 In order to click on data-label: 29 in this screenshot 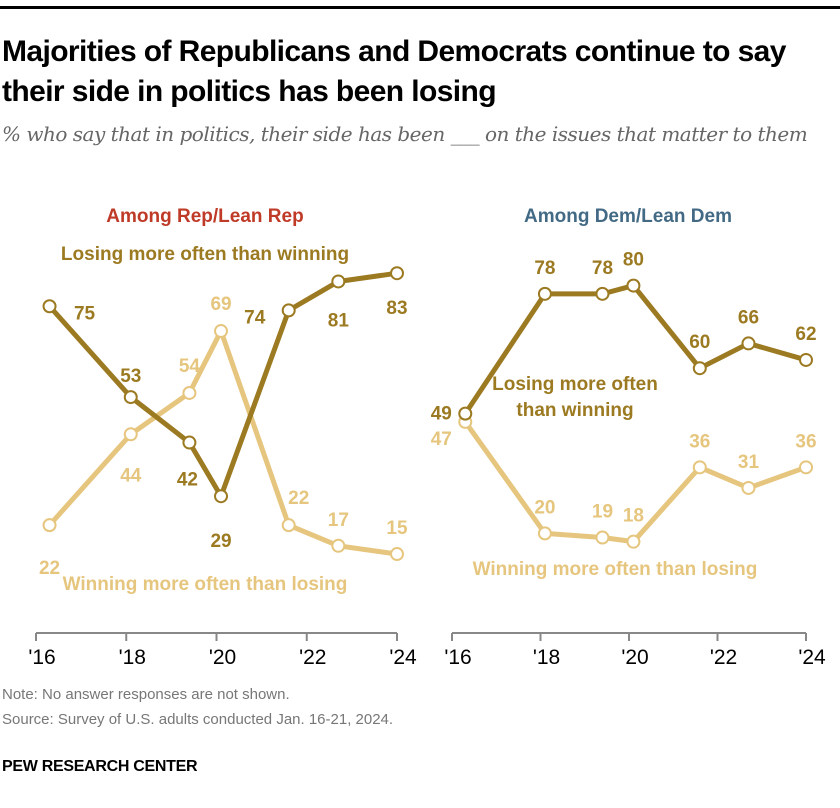, I will do `click(220, 541)`.